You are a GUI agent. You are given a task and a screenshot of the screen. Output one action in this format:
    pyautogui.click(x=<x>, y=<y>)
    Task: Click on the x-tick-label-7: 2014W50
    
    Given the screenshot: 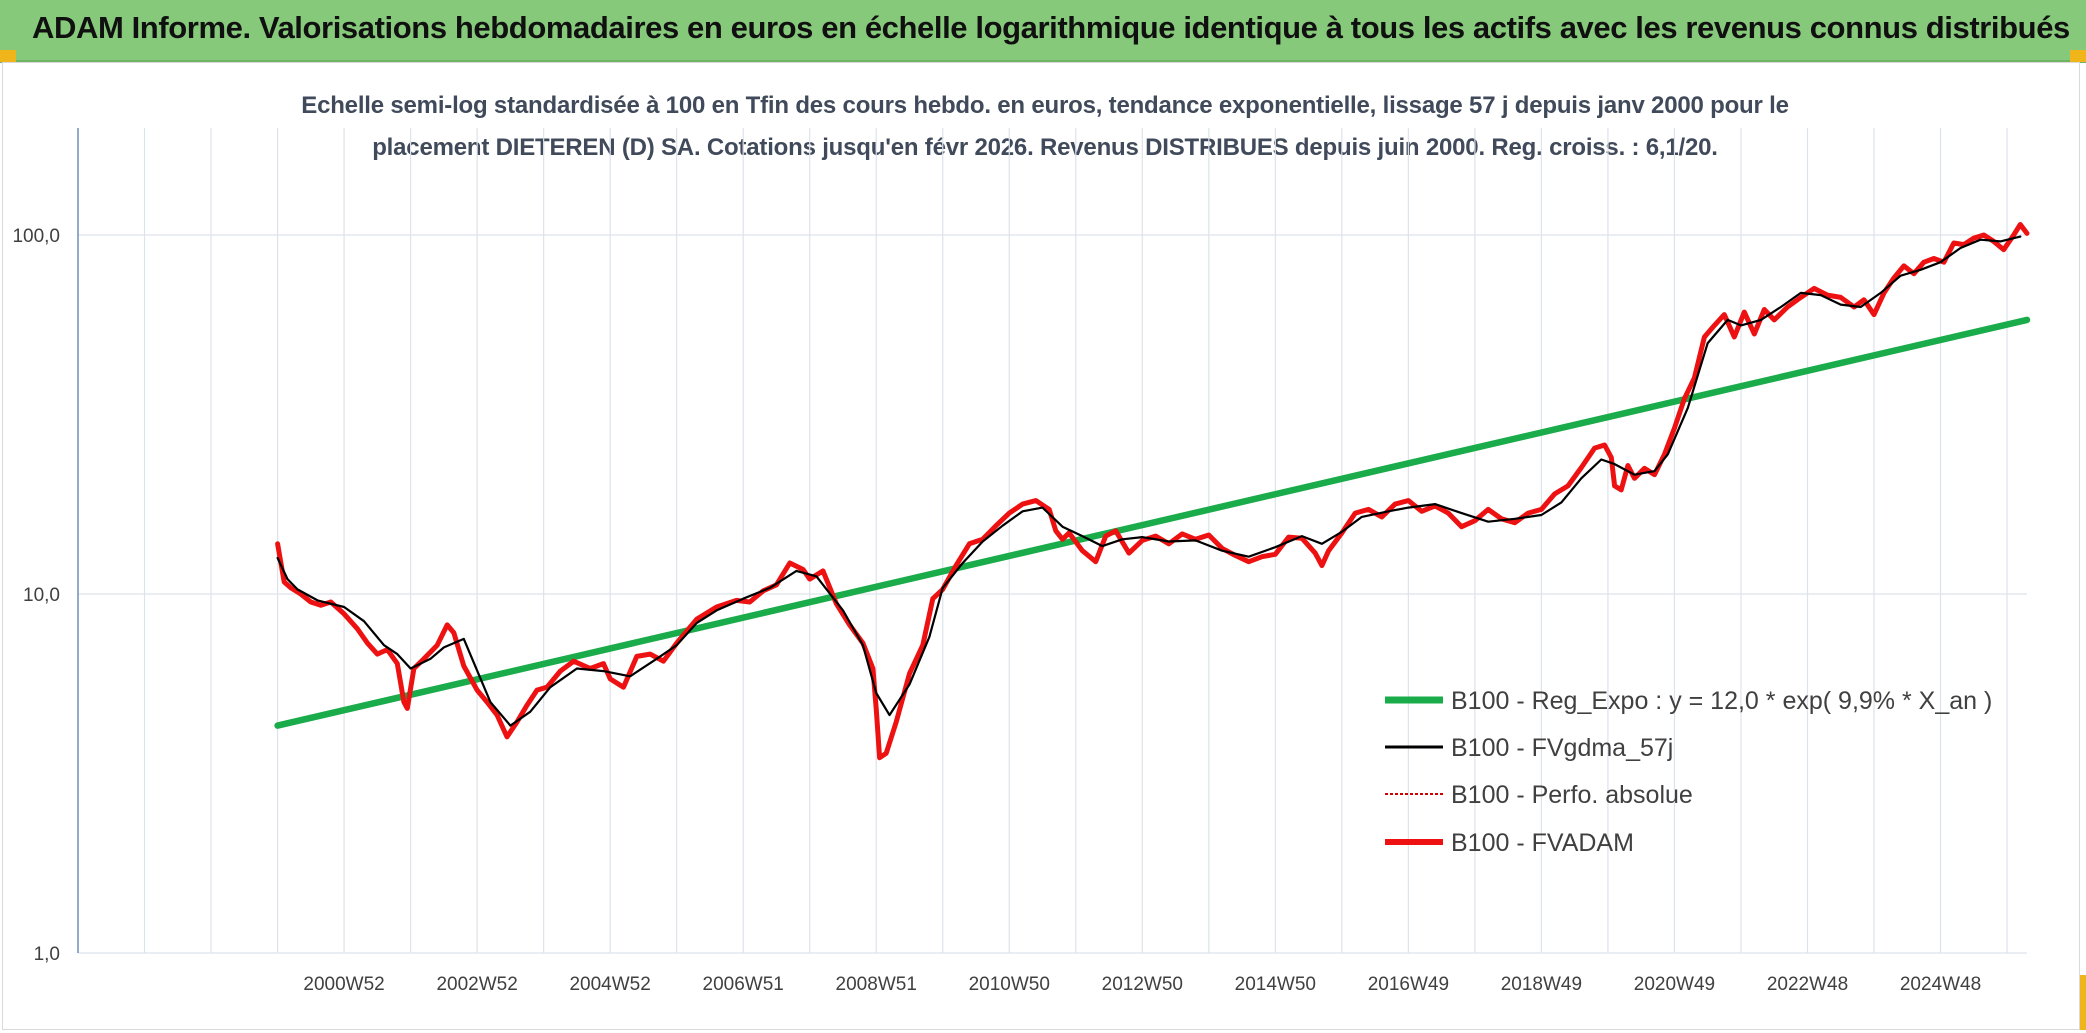 What is the action you would take?
    pyautogui.click(x=1275, y=984)
    